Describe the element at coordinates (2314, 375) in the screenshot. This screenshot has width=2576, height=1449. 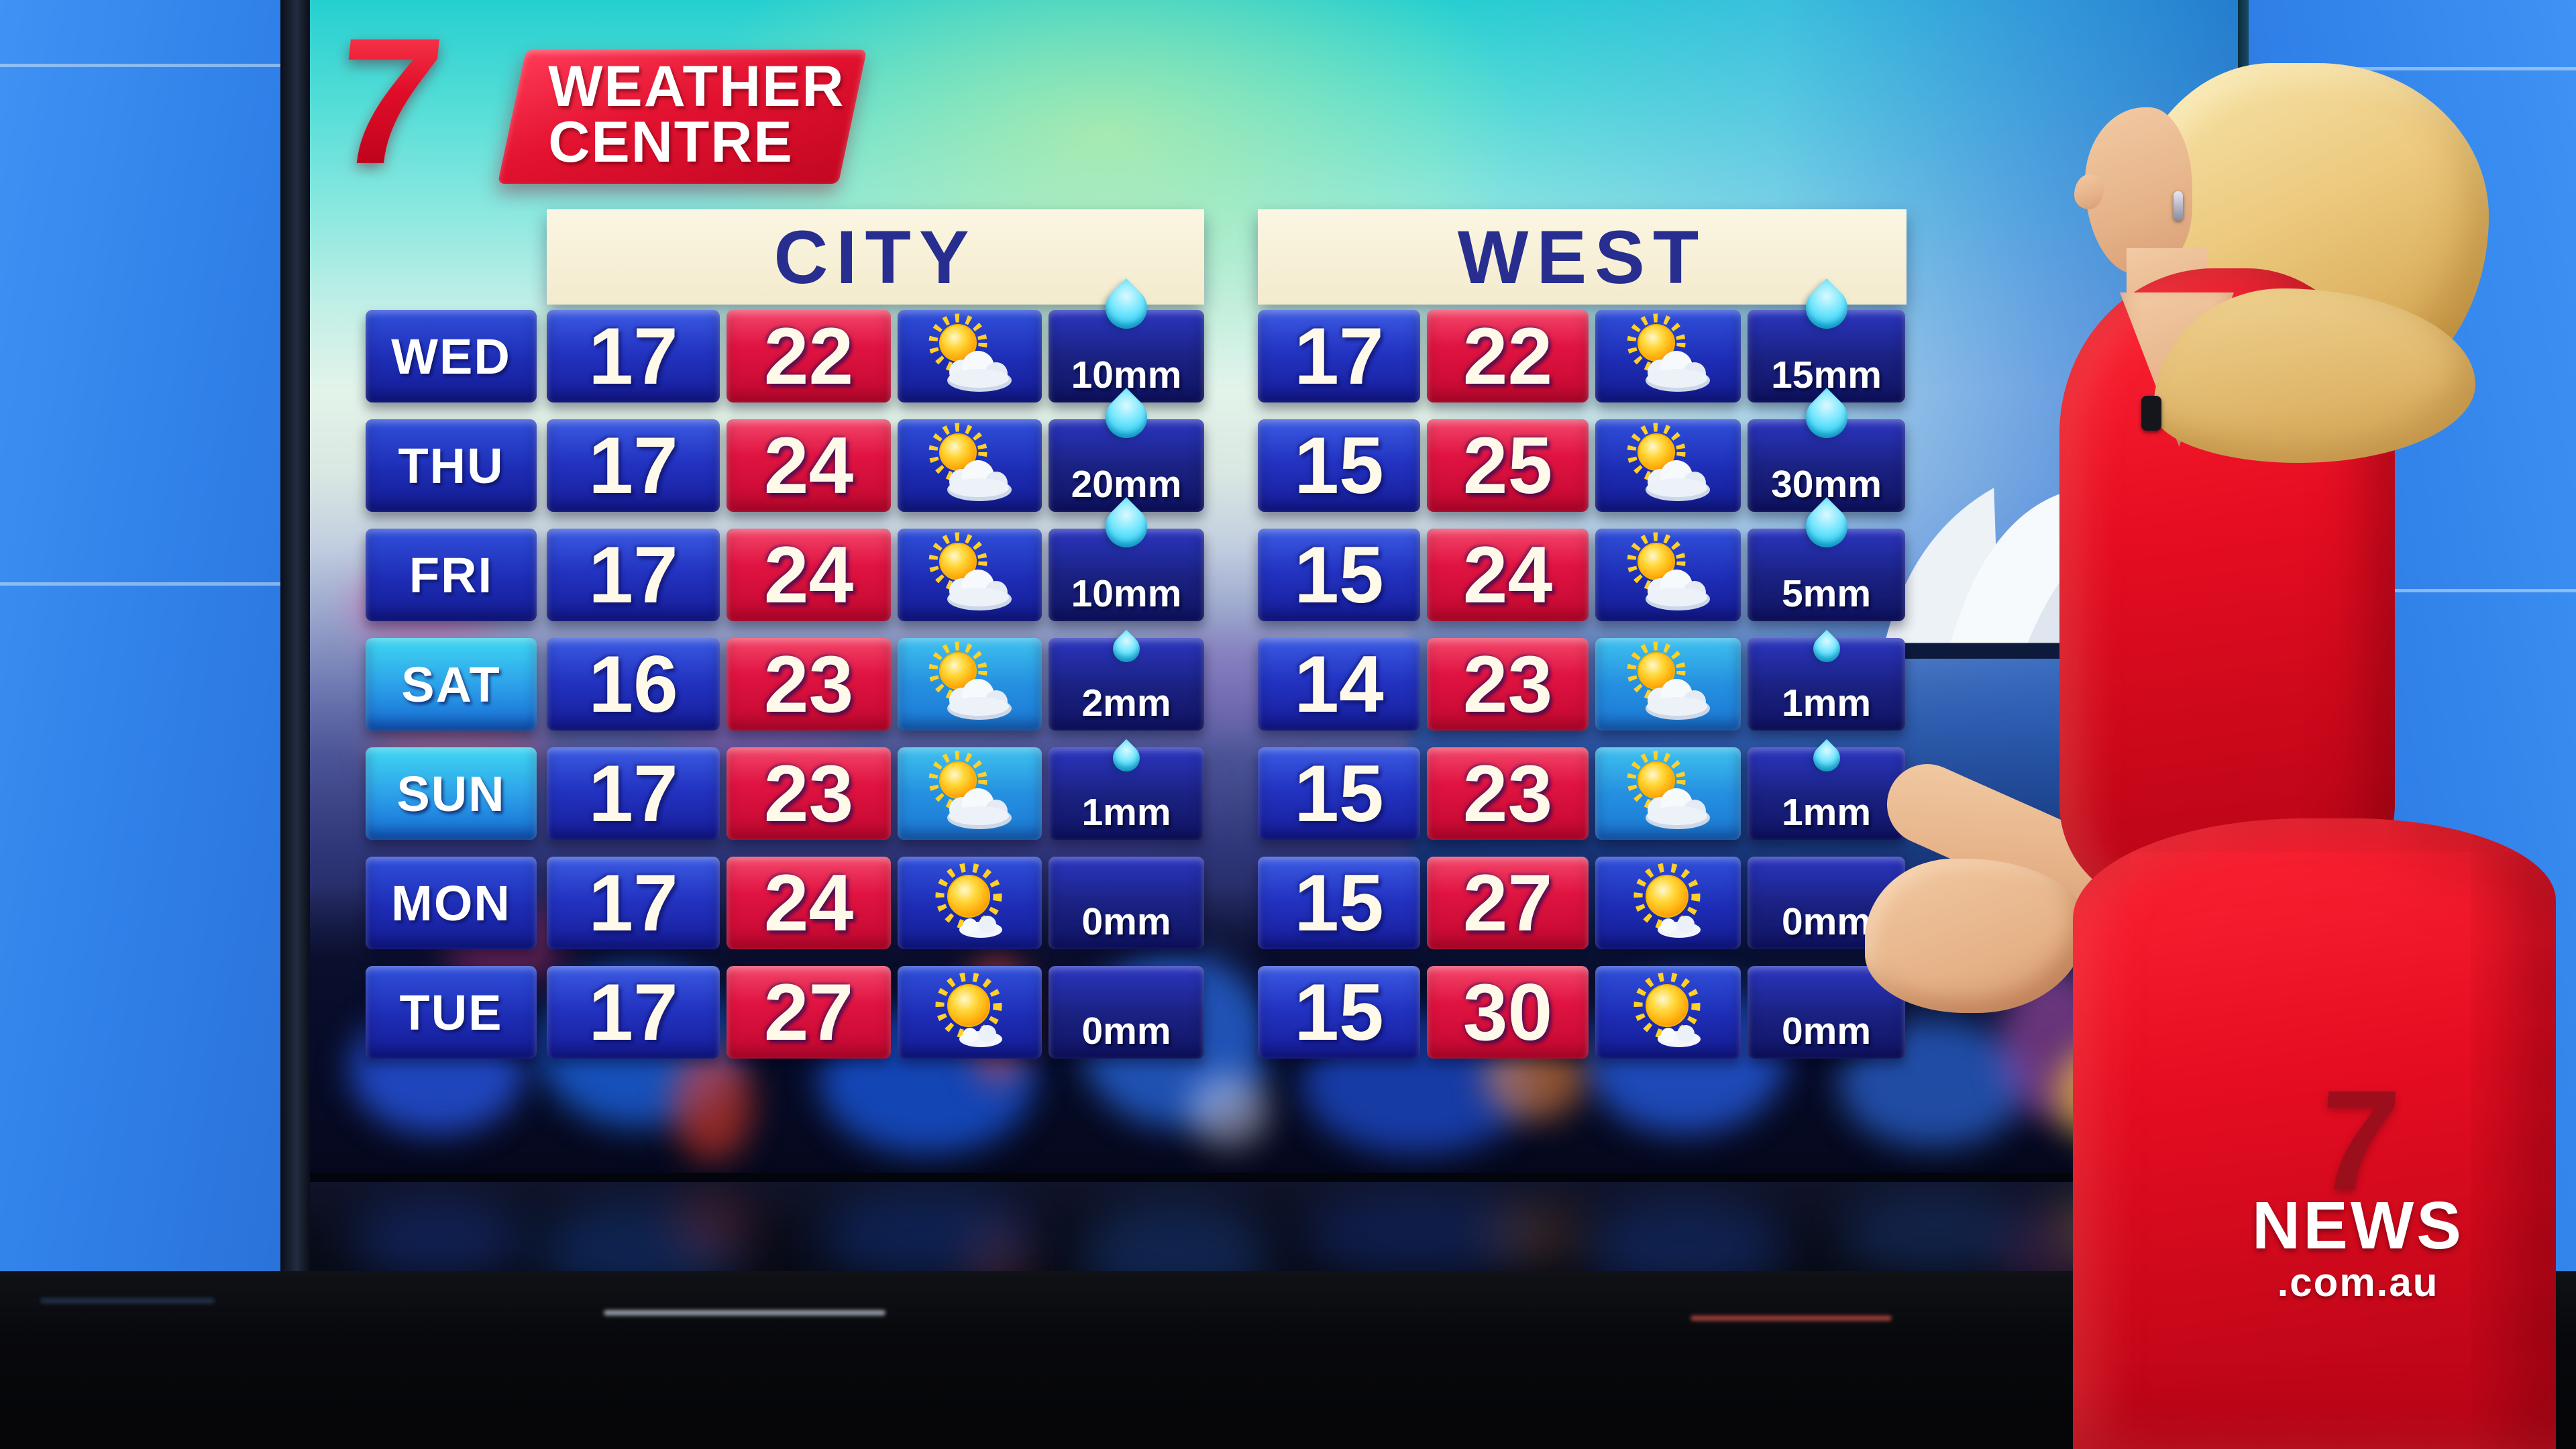
I see `presenter-hair` at that location.